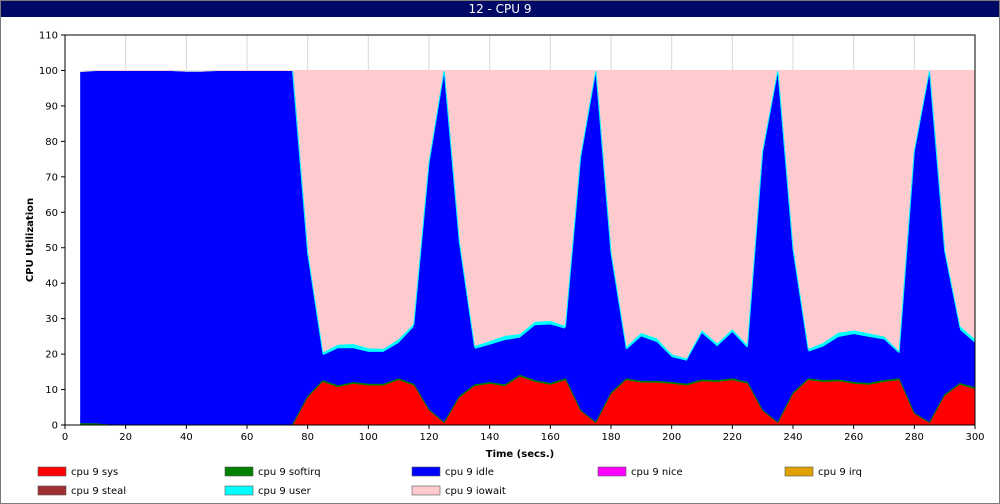 This screenshot has height=504, width=1000. What do you see at coordinates (51, 248) in the screenshot?
I see `y-tick-label: 50` at bounding box center [51, 248].